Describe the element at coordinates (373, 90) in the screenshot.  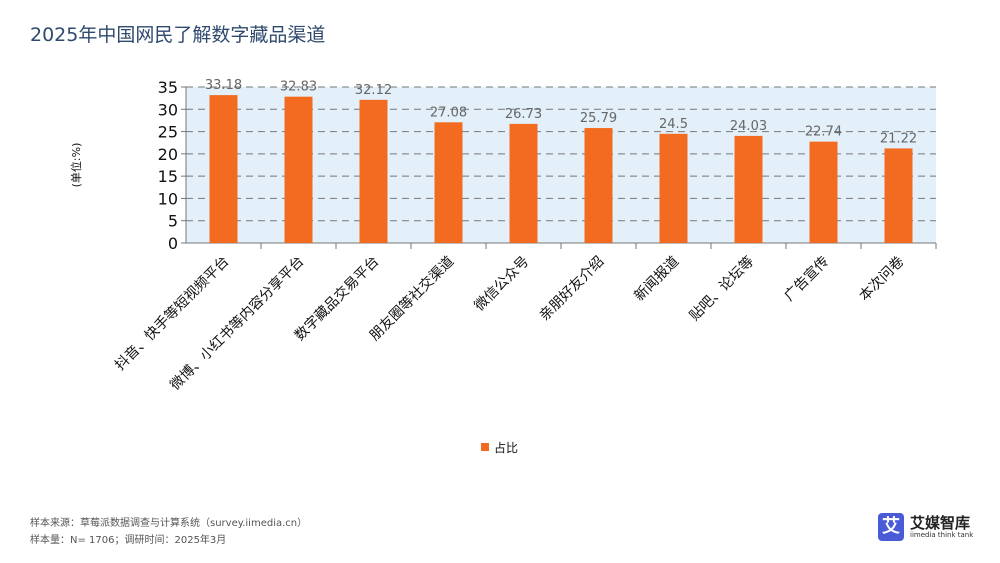
I see `data-label: 32.12` at that location.